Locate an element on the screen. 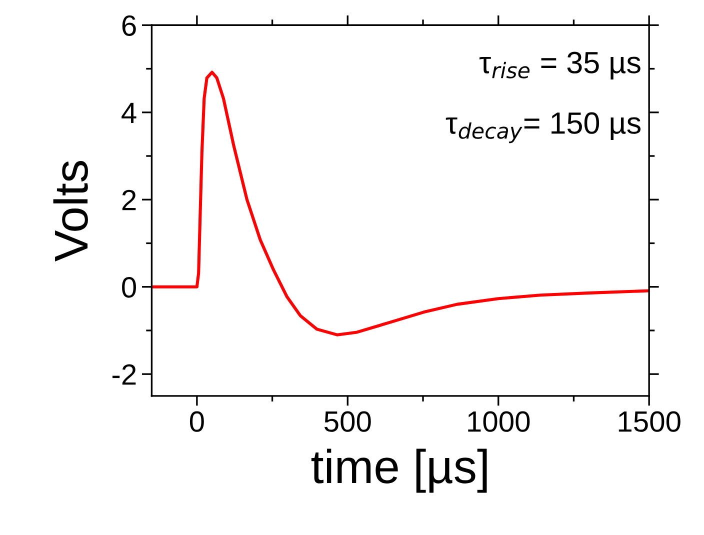  y-tick-label: 0 is located at coordinates (129, 287).